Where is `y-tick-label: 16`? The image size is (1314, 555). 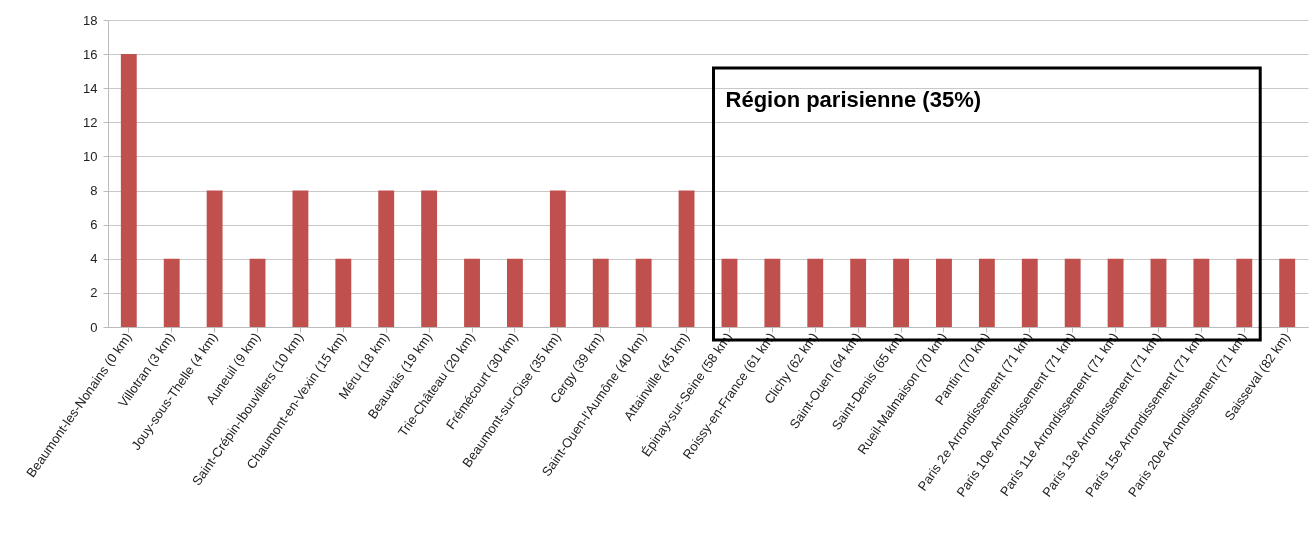
y-tick-label: 16 is located at coordinates (90, 54).